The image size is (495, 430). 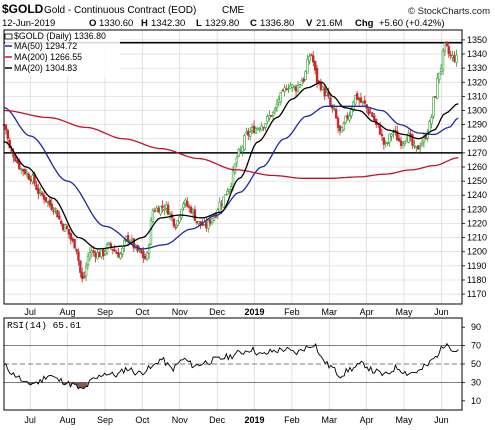 I want to click on high-label: H, so click(x=144, y=23).